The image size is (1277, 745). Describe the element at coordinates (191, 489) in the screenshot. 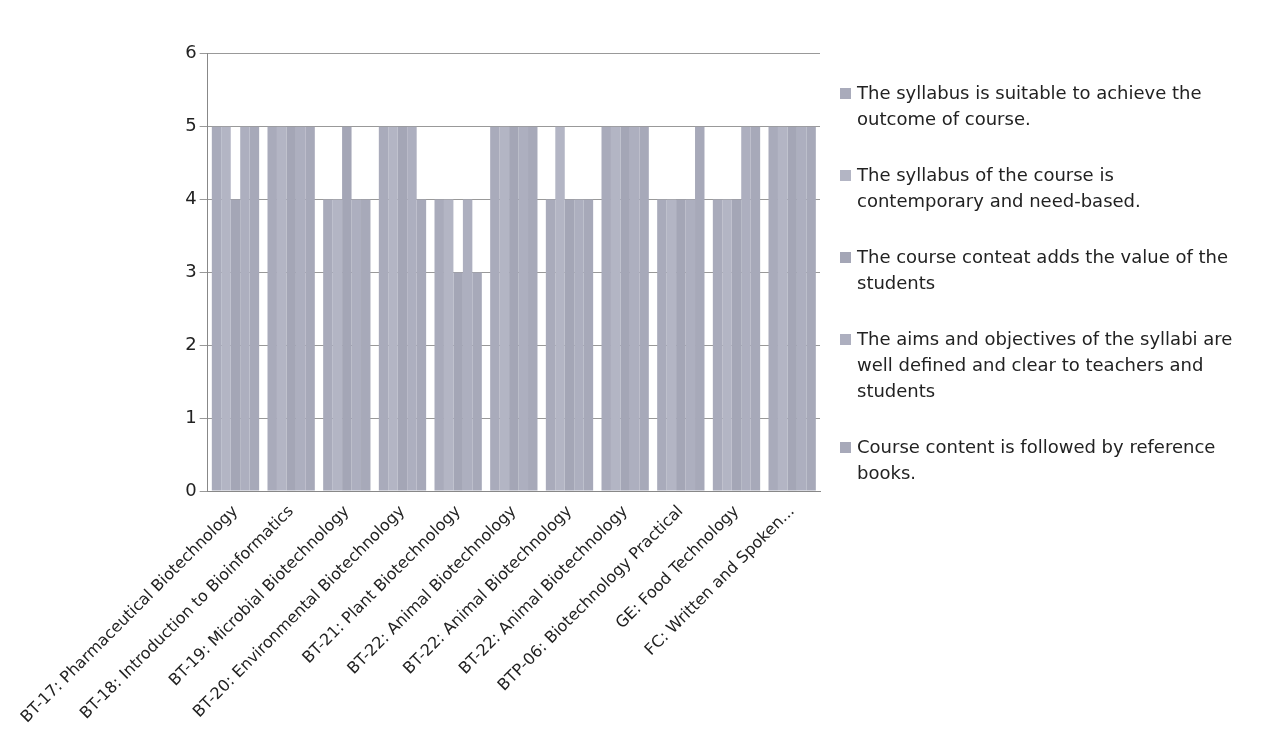

I see `y-tick-label: 0` at that location.